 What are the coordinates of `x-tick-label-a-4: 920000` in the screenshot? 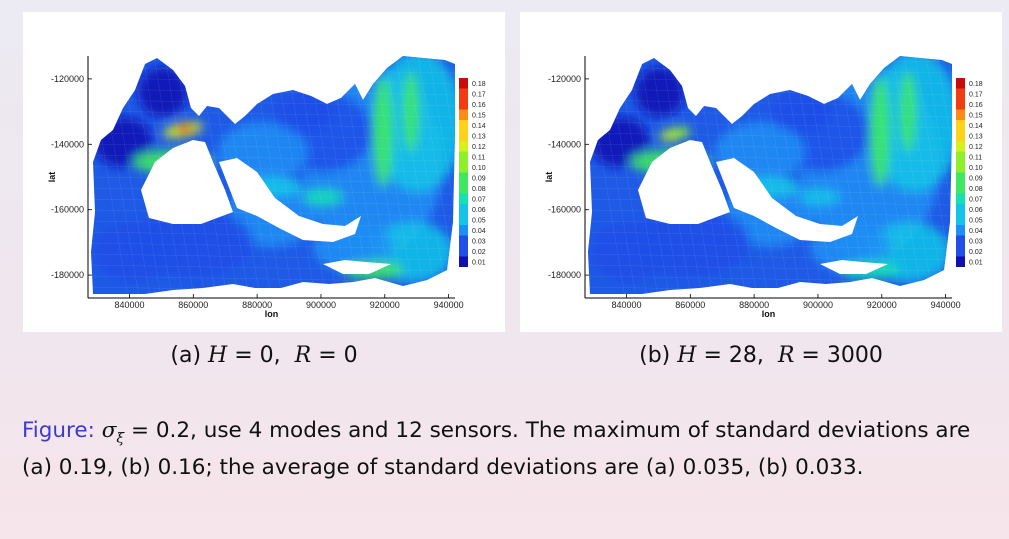 It's located at (385, 305).